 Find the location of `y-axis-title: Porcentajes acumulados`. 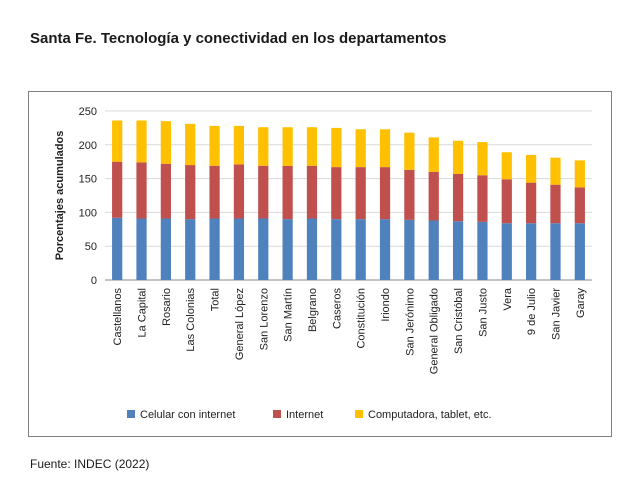

y-axis-title: Porcentajes acumulados is located at coordinates (60, 196).